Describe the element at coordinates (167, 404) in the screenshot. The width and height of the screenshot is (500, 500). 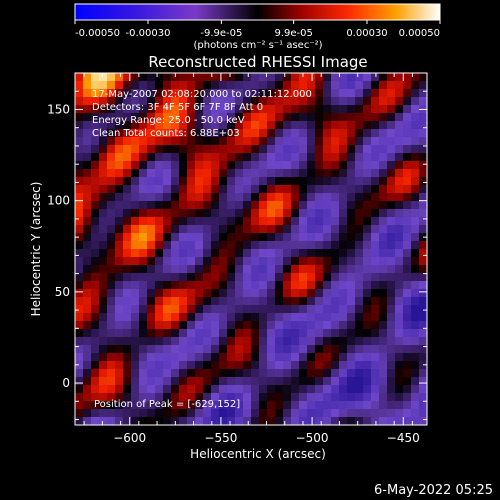
I see `peak-position-label: Position of Peak = [-629,152]` at that location.